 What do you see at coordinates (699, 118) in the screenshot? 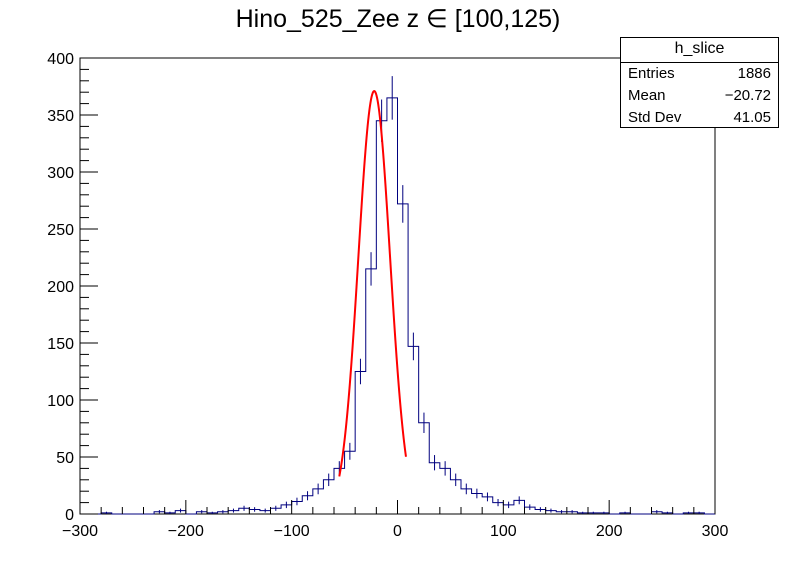
I see `stats-row-stddev: Std Dev 41.05` at bounding box center [699, 118].